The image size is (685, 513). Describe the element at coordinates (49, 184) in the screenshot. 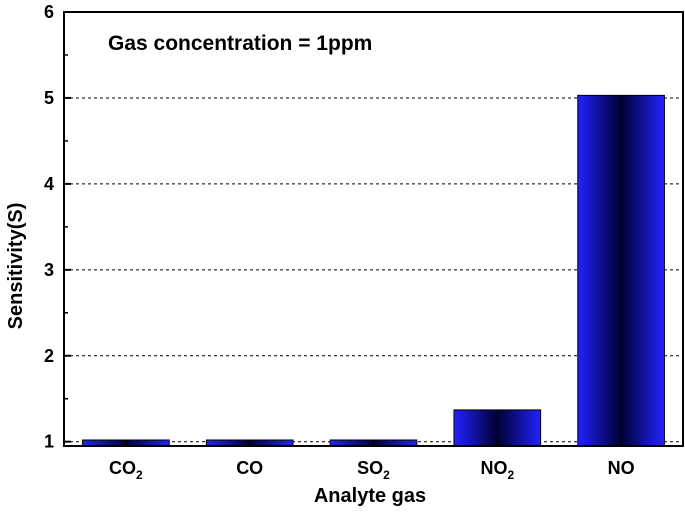

I see `y-tick-label: 4` at that location.